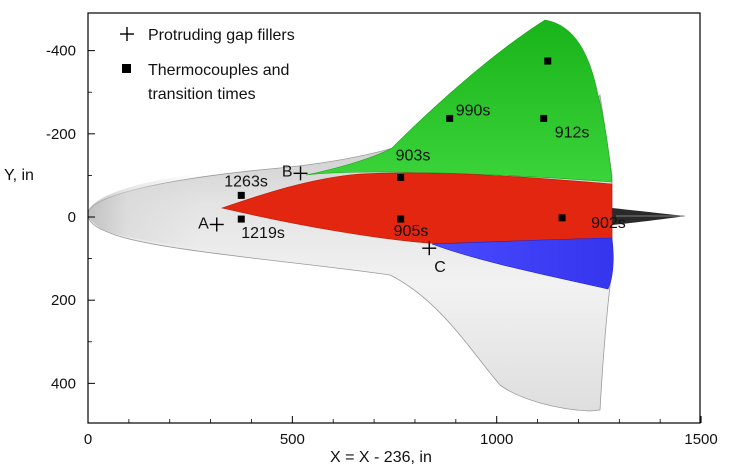  Describe the element at coordinates (287, 171) in the screenshot. I see `gap-filler-label: B` at that location.